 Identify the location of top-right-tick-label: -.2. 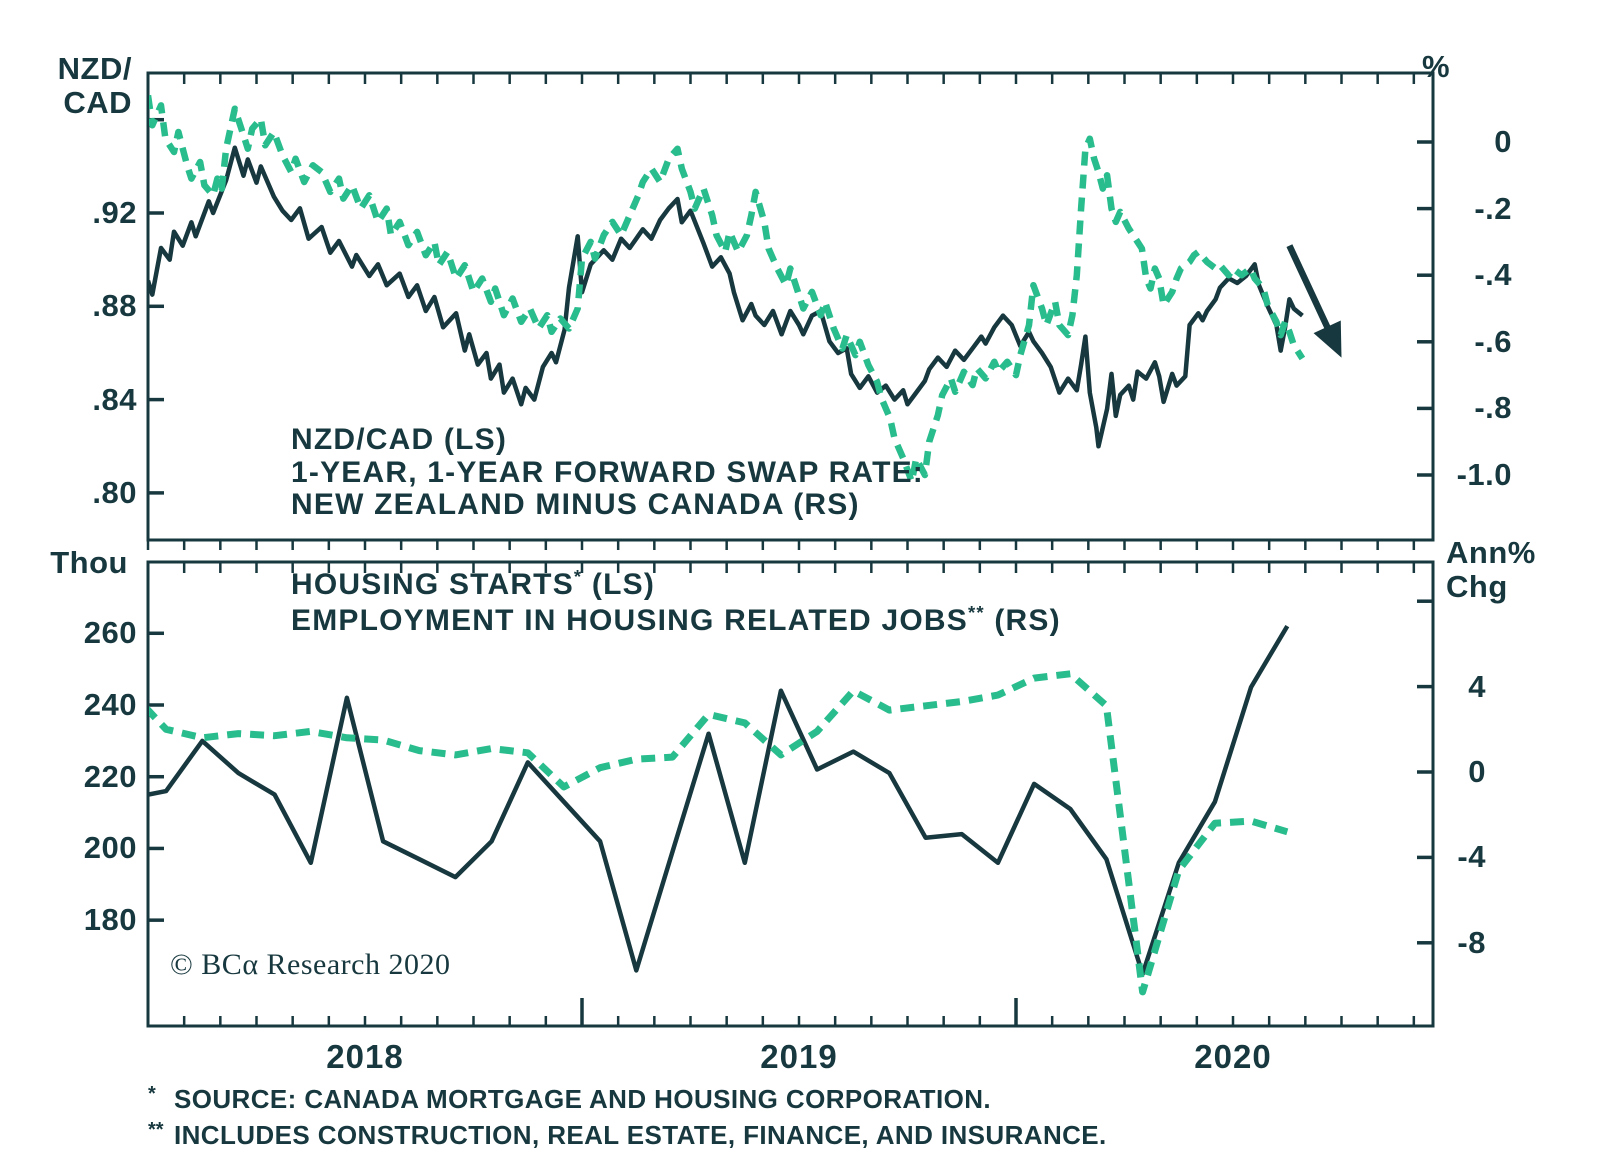
(1493, 208).